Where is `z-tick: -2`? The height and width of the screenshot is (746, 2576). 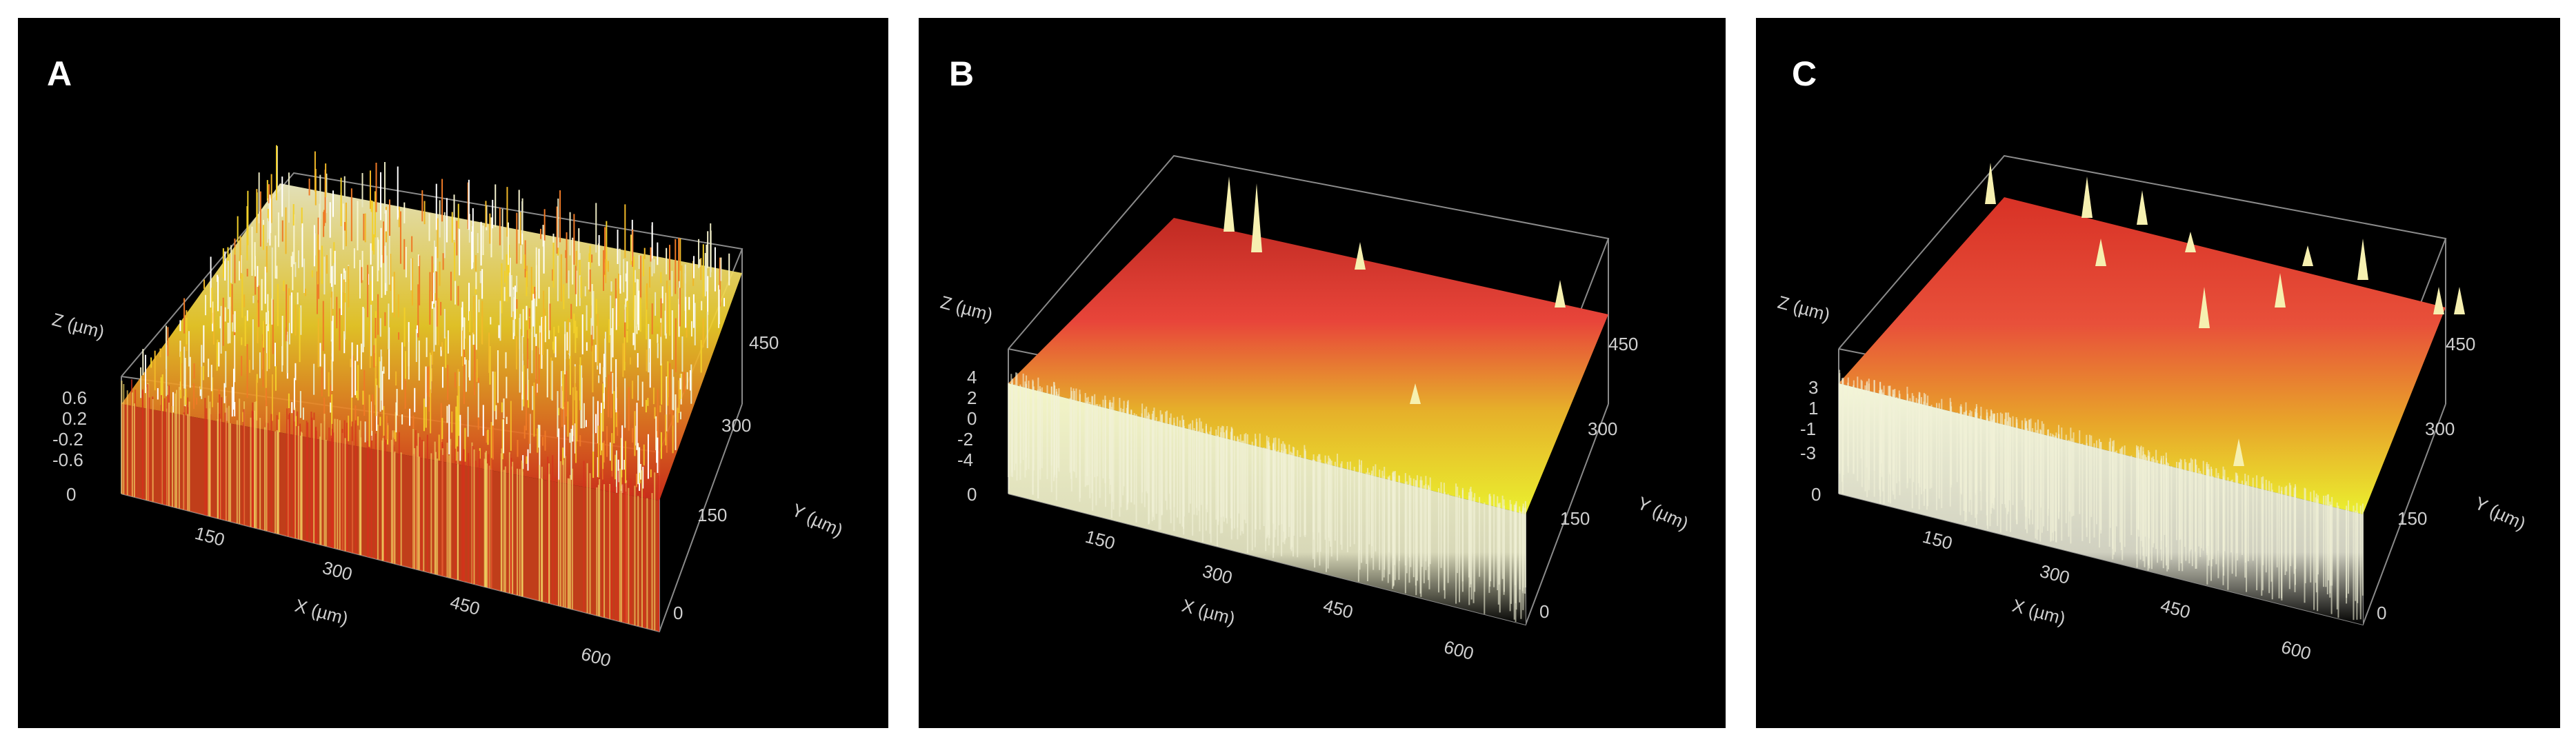
z-tick: -2 is located at coordinates (965, 439).